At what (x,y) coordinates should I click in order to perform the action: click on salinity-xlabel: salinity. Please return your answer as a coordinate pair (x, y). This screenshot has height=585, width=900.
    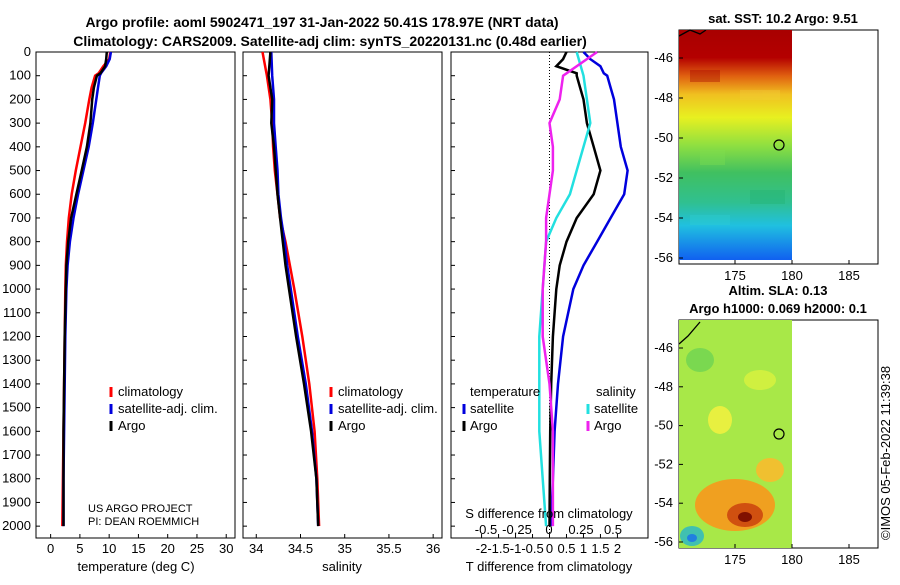
    Looking at the image, I should click on (342, 566).